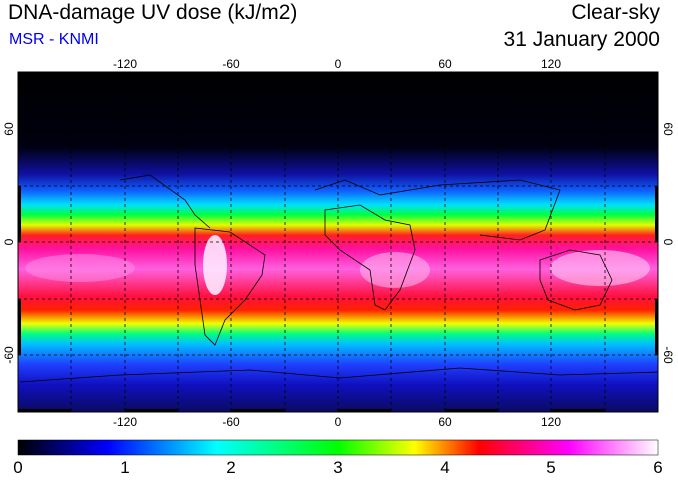 The image size is (678, 480). Describe the element at coordinates (18, 467) in the screenshot. I see `colorbar-label: 0` at that location.